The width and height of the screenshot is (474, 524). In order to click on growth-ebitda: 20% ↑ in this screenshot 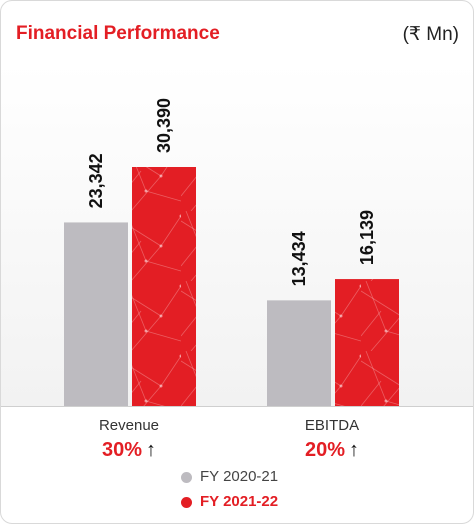, I will do `click(332, 450)`.